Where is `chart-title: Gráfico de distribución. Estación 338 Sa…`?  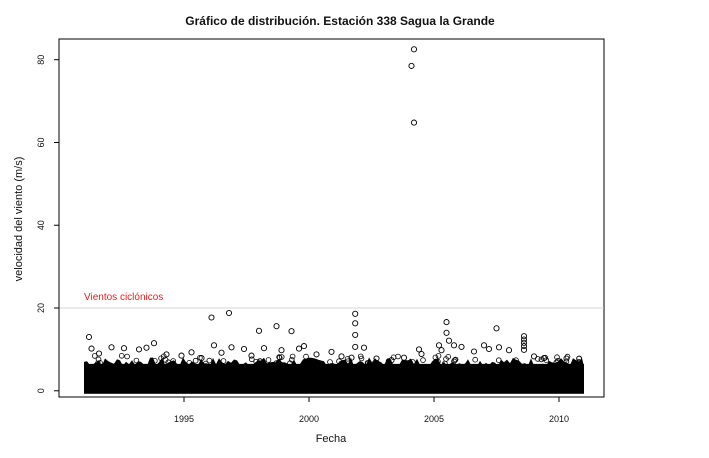
chart-title: Gráfico de distribución. Estación 338 Sa… is located at coordinates (340, 21).